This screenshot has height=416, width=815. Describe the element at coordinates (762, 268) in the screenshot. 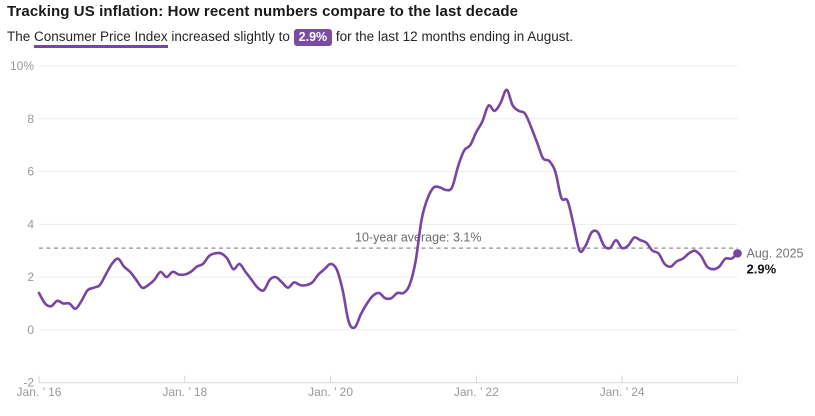

I see `end-annotation-value: 2.9%` at that location.